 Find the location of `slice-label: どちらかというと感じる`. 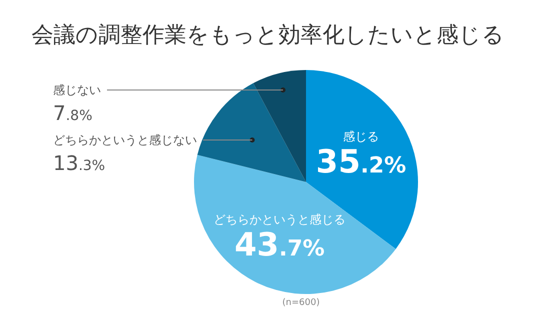

slice-label: どちらかというと感じる is located at coordinates (280, 219).